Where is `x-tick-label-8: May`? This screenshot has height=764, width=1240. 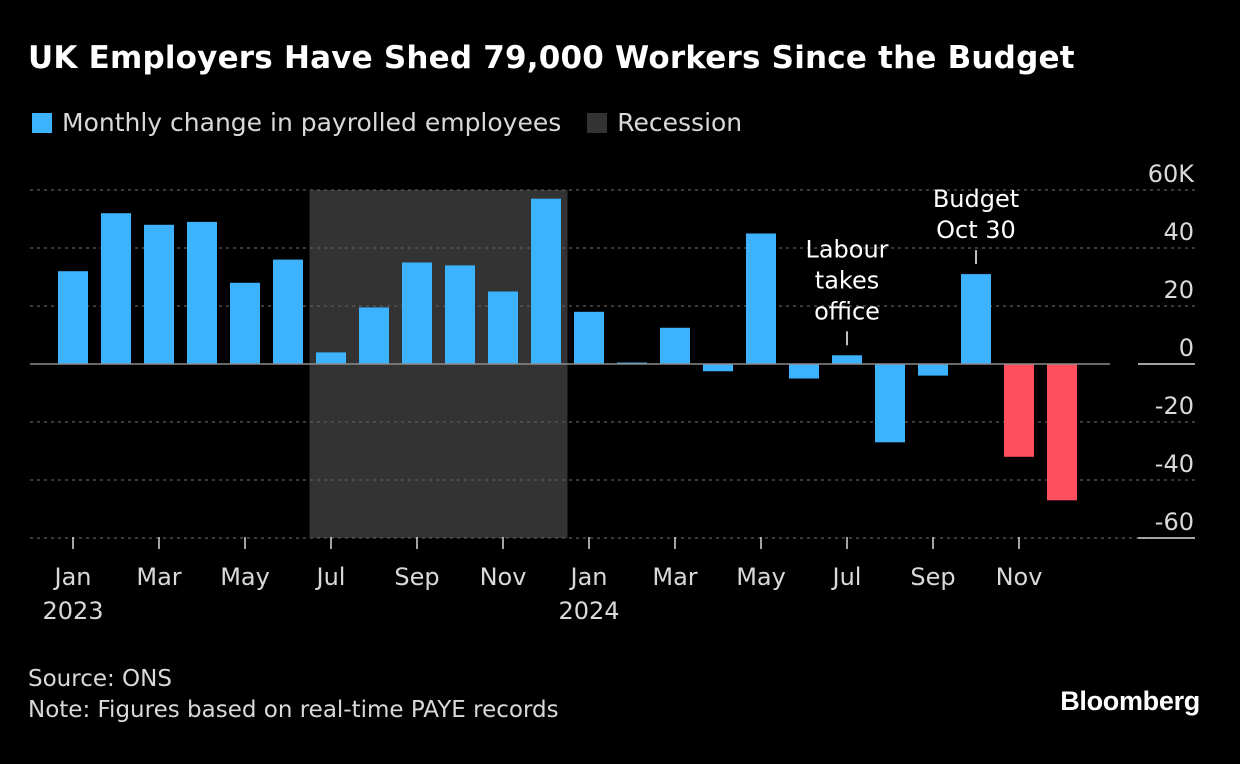
x-tick-label-8: May is located at coordinates (761, 577).